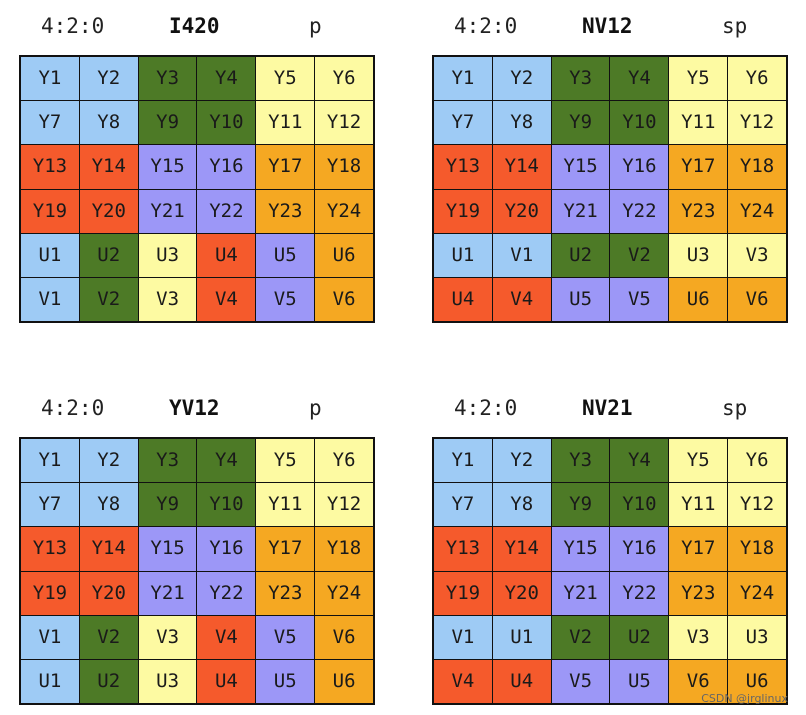  I want to click on format-name: NV12, so click(607, 26).